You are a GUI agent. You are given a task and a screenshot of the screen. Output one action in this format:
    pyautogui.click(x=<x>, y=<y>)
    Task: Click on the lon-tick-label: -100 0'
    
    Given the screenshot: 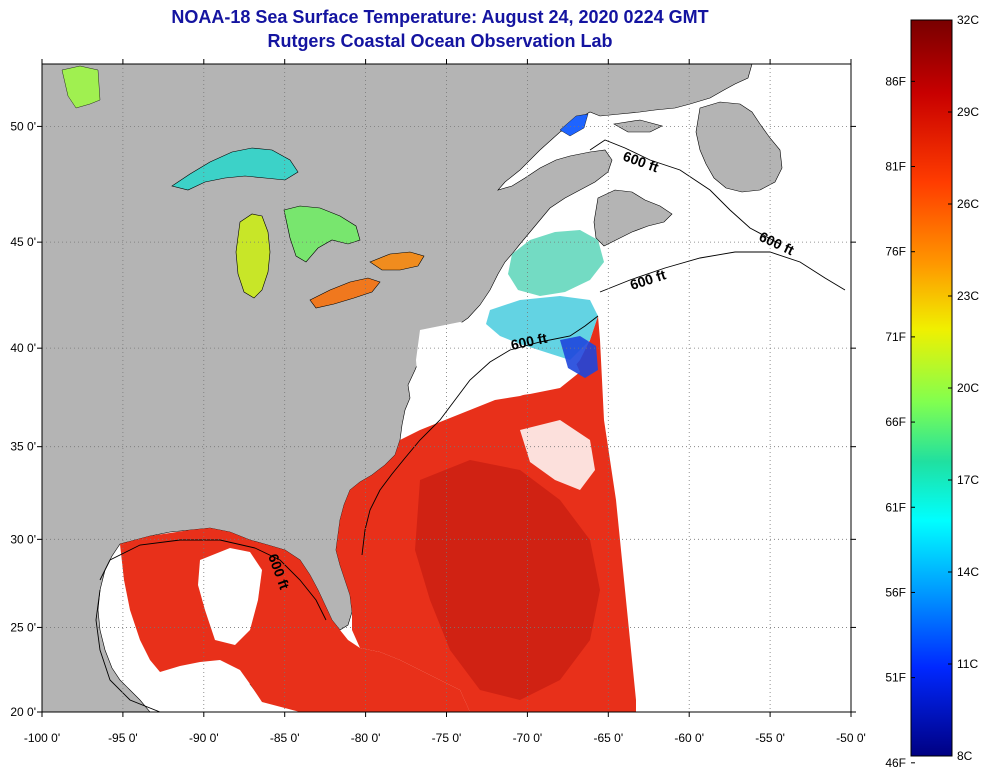 What is the action you would take?
    pyautogui.click(x=42, y=738)
    